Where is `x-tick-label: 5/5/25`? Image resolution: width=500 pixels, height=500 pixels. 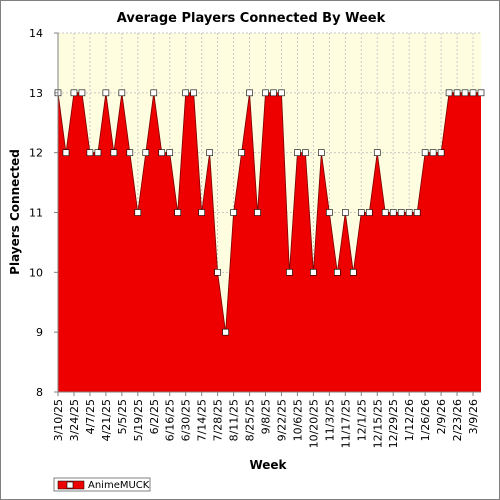
x-tick-label: 5/5/25 is located at coordinates (122, 416).